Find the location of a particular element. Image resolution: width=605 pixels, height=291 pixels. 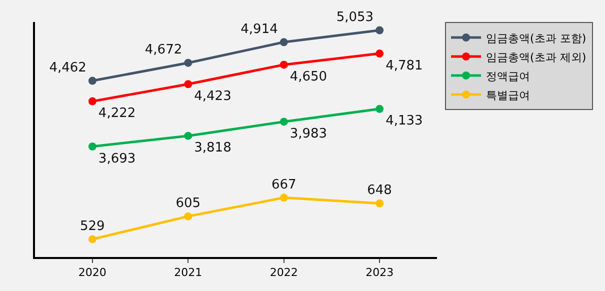

data-label: 3,818 is located at coordinates (213, 148).